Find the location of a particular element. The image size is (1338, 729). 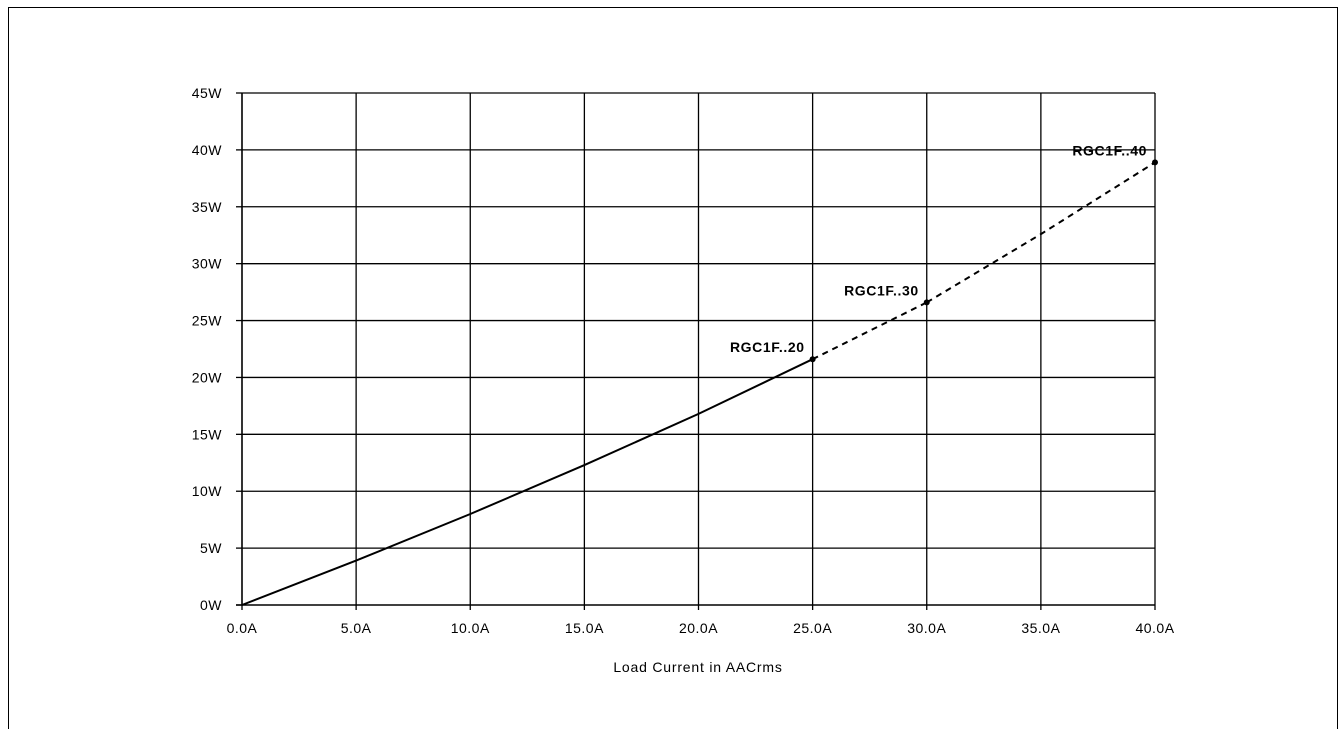

series-label: RGC1F..40 is located at coordinates (1109, 150).